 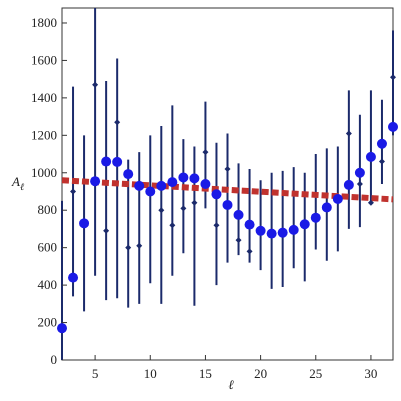 I want to click on y-axis: 0 200 400 600 800 1000 1200 1400 1600 1800, so click(x=49, y=191).